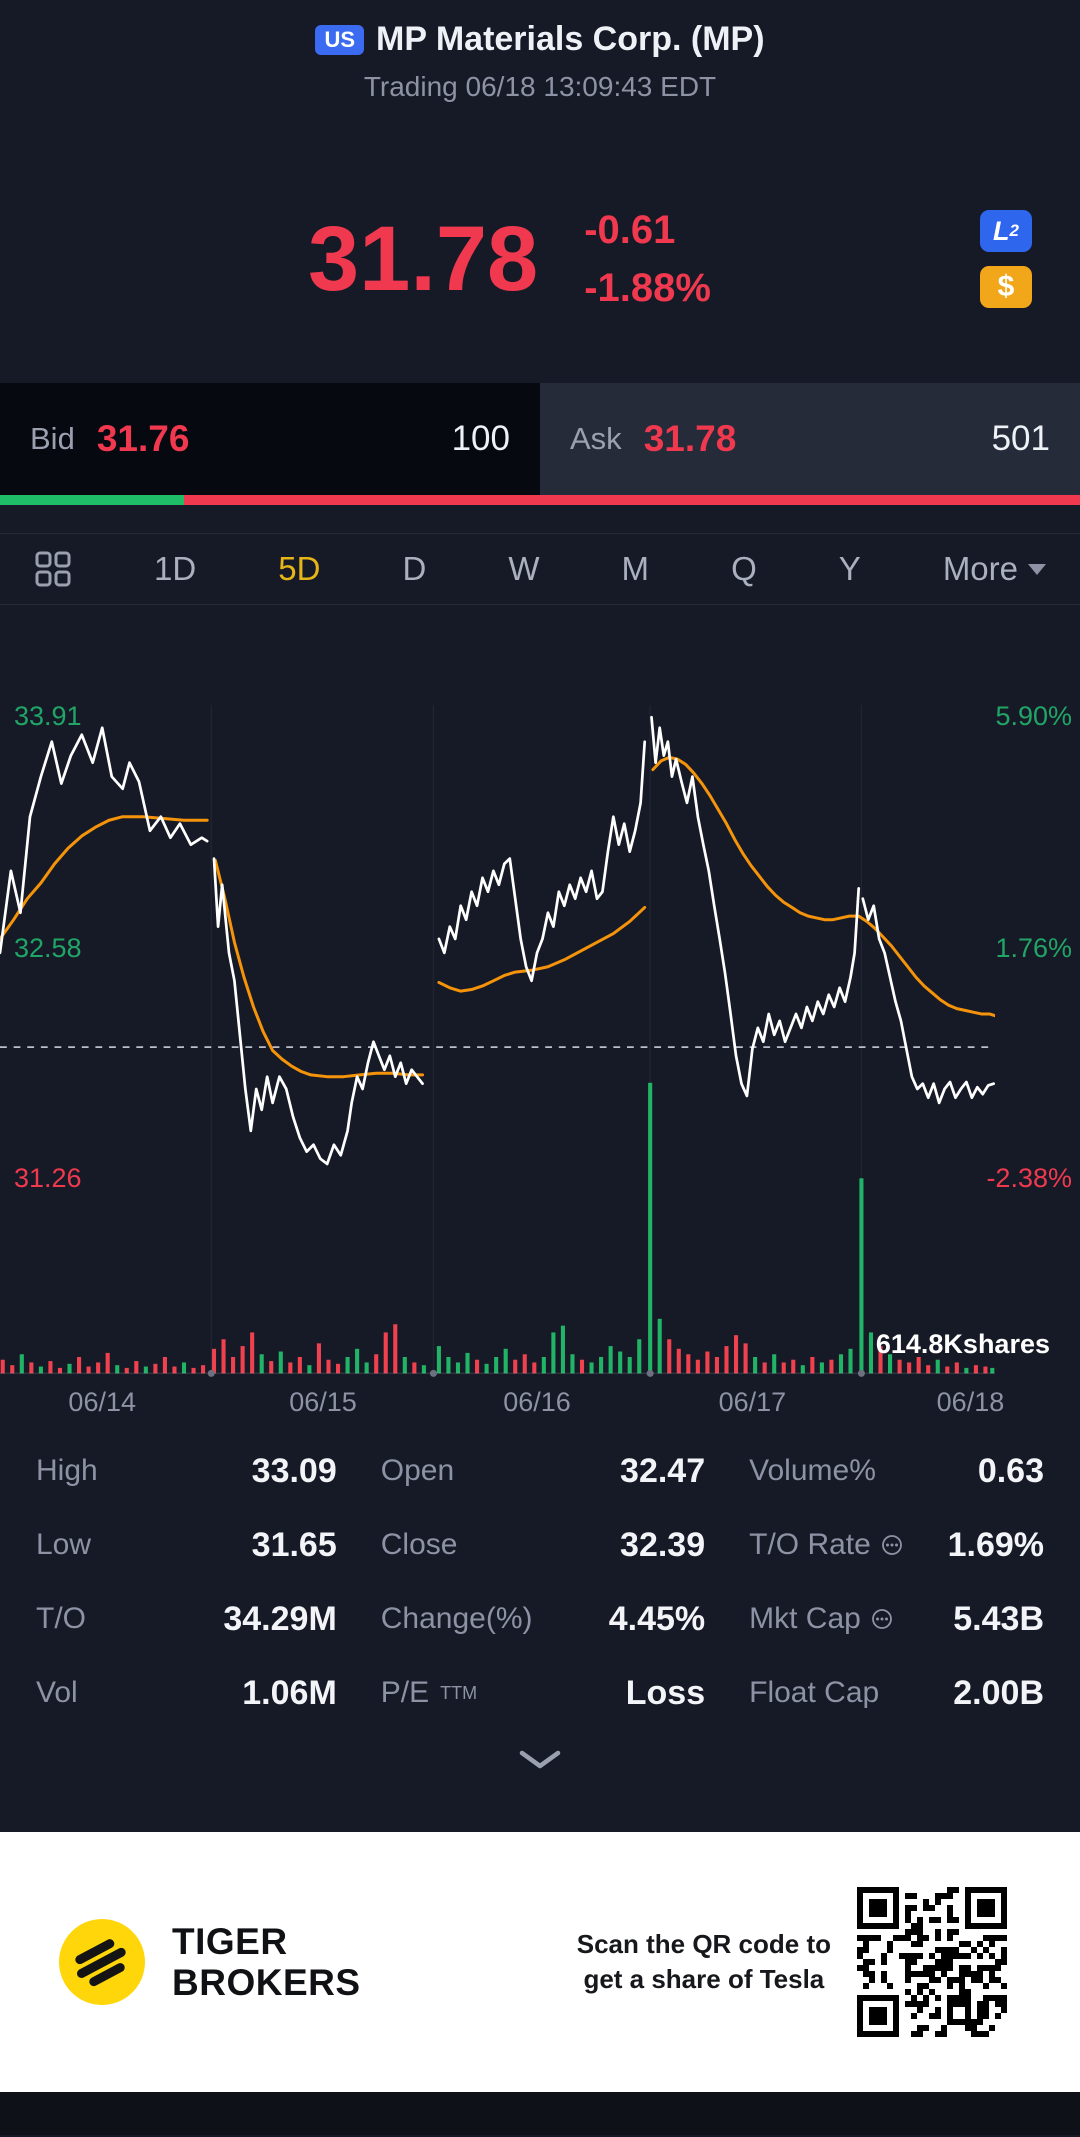  Describe the element at coordinates (826, 1545) in the screenshot. I see `stat-label: T/O Rate` at that location.